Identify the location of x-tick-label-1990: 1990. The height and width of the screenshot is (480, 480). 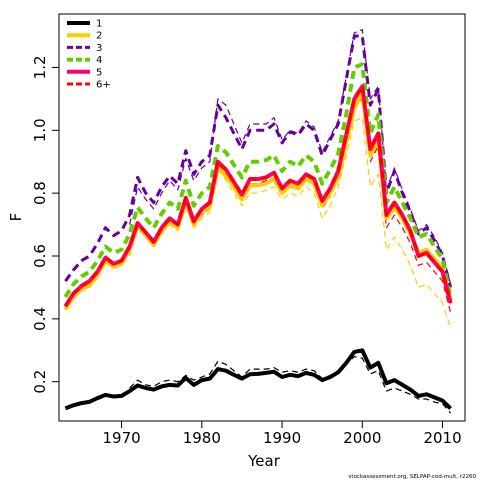
(282, 438).